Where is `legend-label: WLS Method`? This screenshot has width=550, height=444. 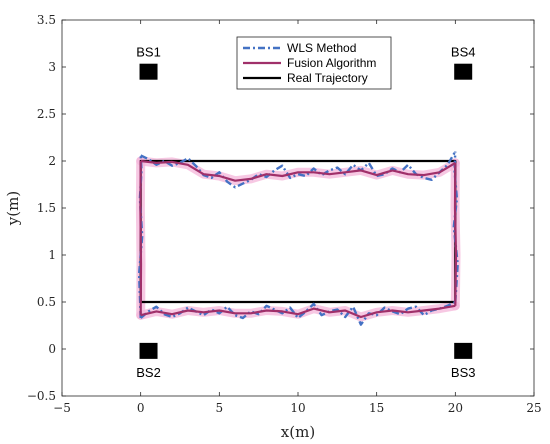
legend-label: WLS Method is located at coordinates (321, 48).